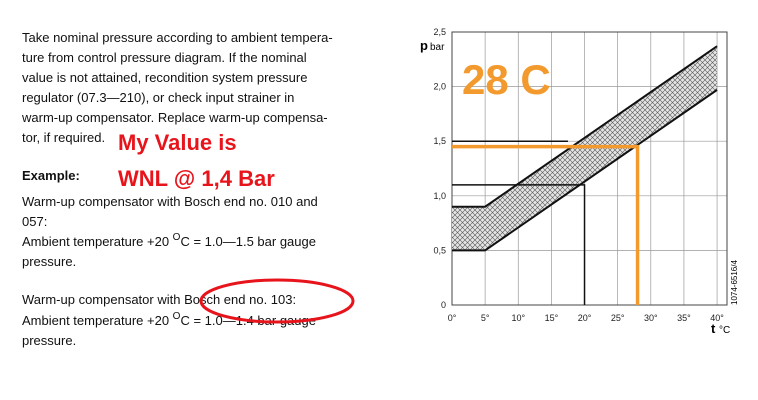 This screenshot has height=400, width=758. Describe the element at coordinates (439, 250) in the screenshot. I see `y-tick-label: 0,5` at that location.